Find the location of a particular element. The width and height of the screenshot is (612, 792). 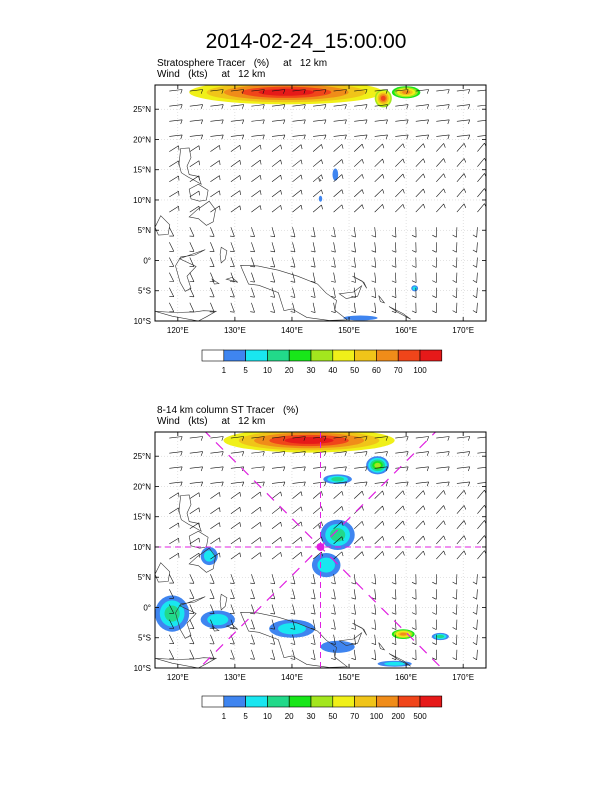

legend-label: 30 is located at coordinates (311, 370).